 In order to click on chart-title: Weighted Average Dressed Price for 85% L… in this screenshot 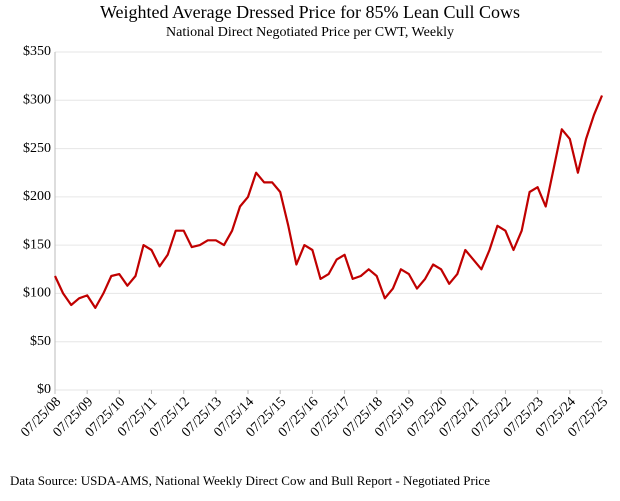, I will do `click(310, 12)`.